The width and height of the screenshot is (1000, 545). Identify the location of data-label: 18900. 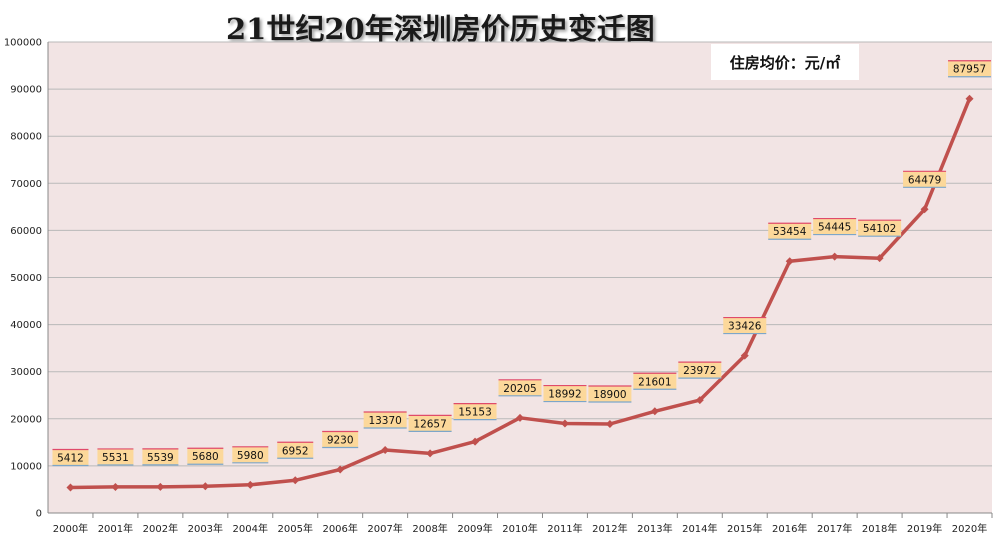
(609, 395).